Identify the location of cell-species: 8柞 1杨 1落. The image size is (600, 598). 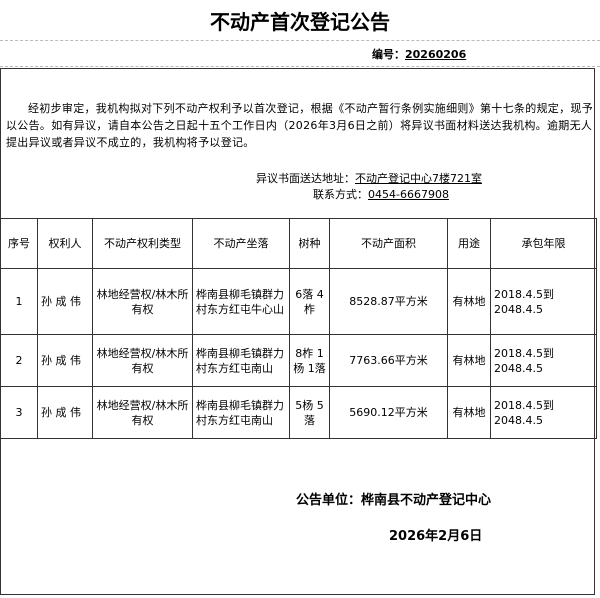
(309, 360).